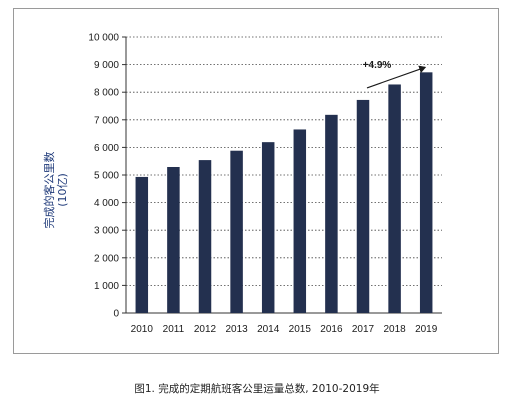 The image size is (514, 400). I want to click on x-tick-label: 2012, so click(205, 329).